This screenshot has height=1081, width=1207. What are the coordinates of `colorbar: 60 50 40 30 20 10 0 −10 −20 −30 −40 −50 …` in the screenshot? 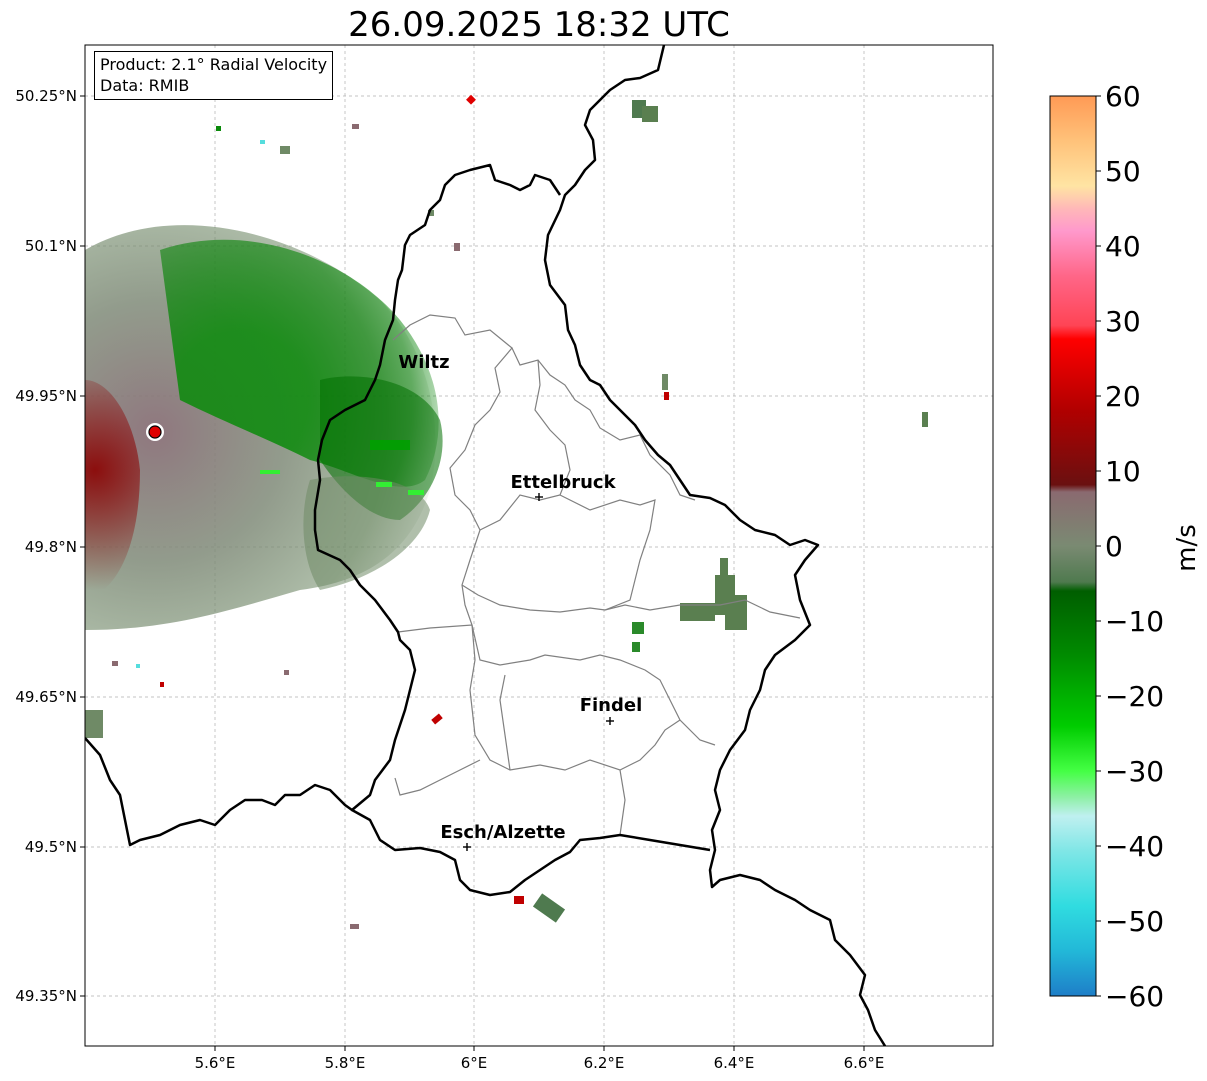 It's located at (1125, 546).